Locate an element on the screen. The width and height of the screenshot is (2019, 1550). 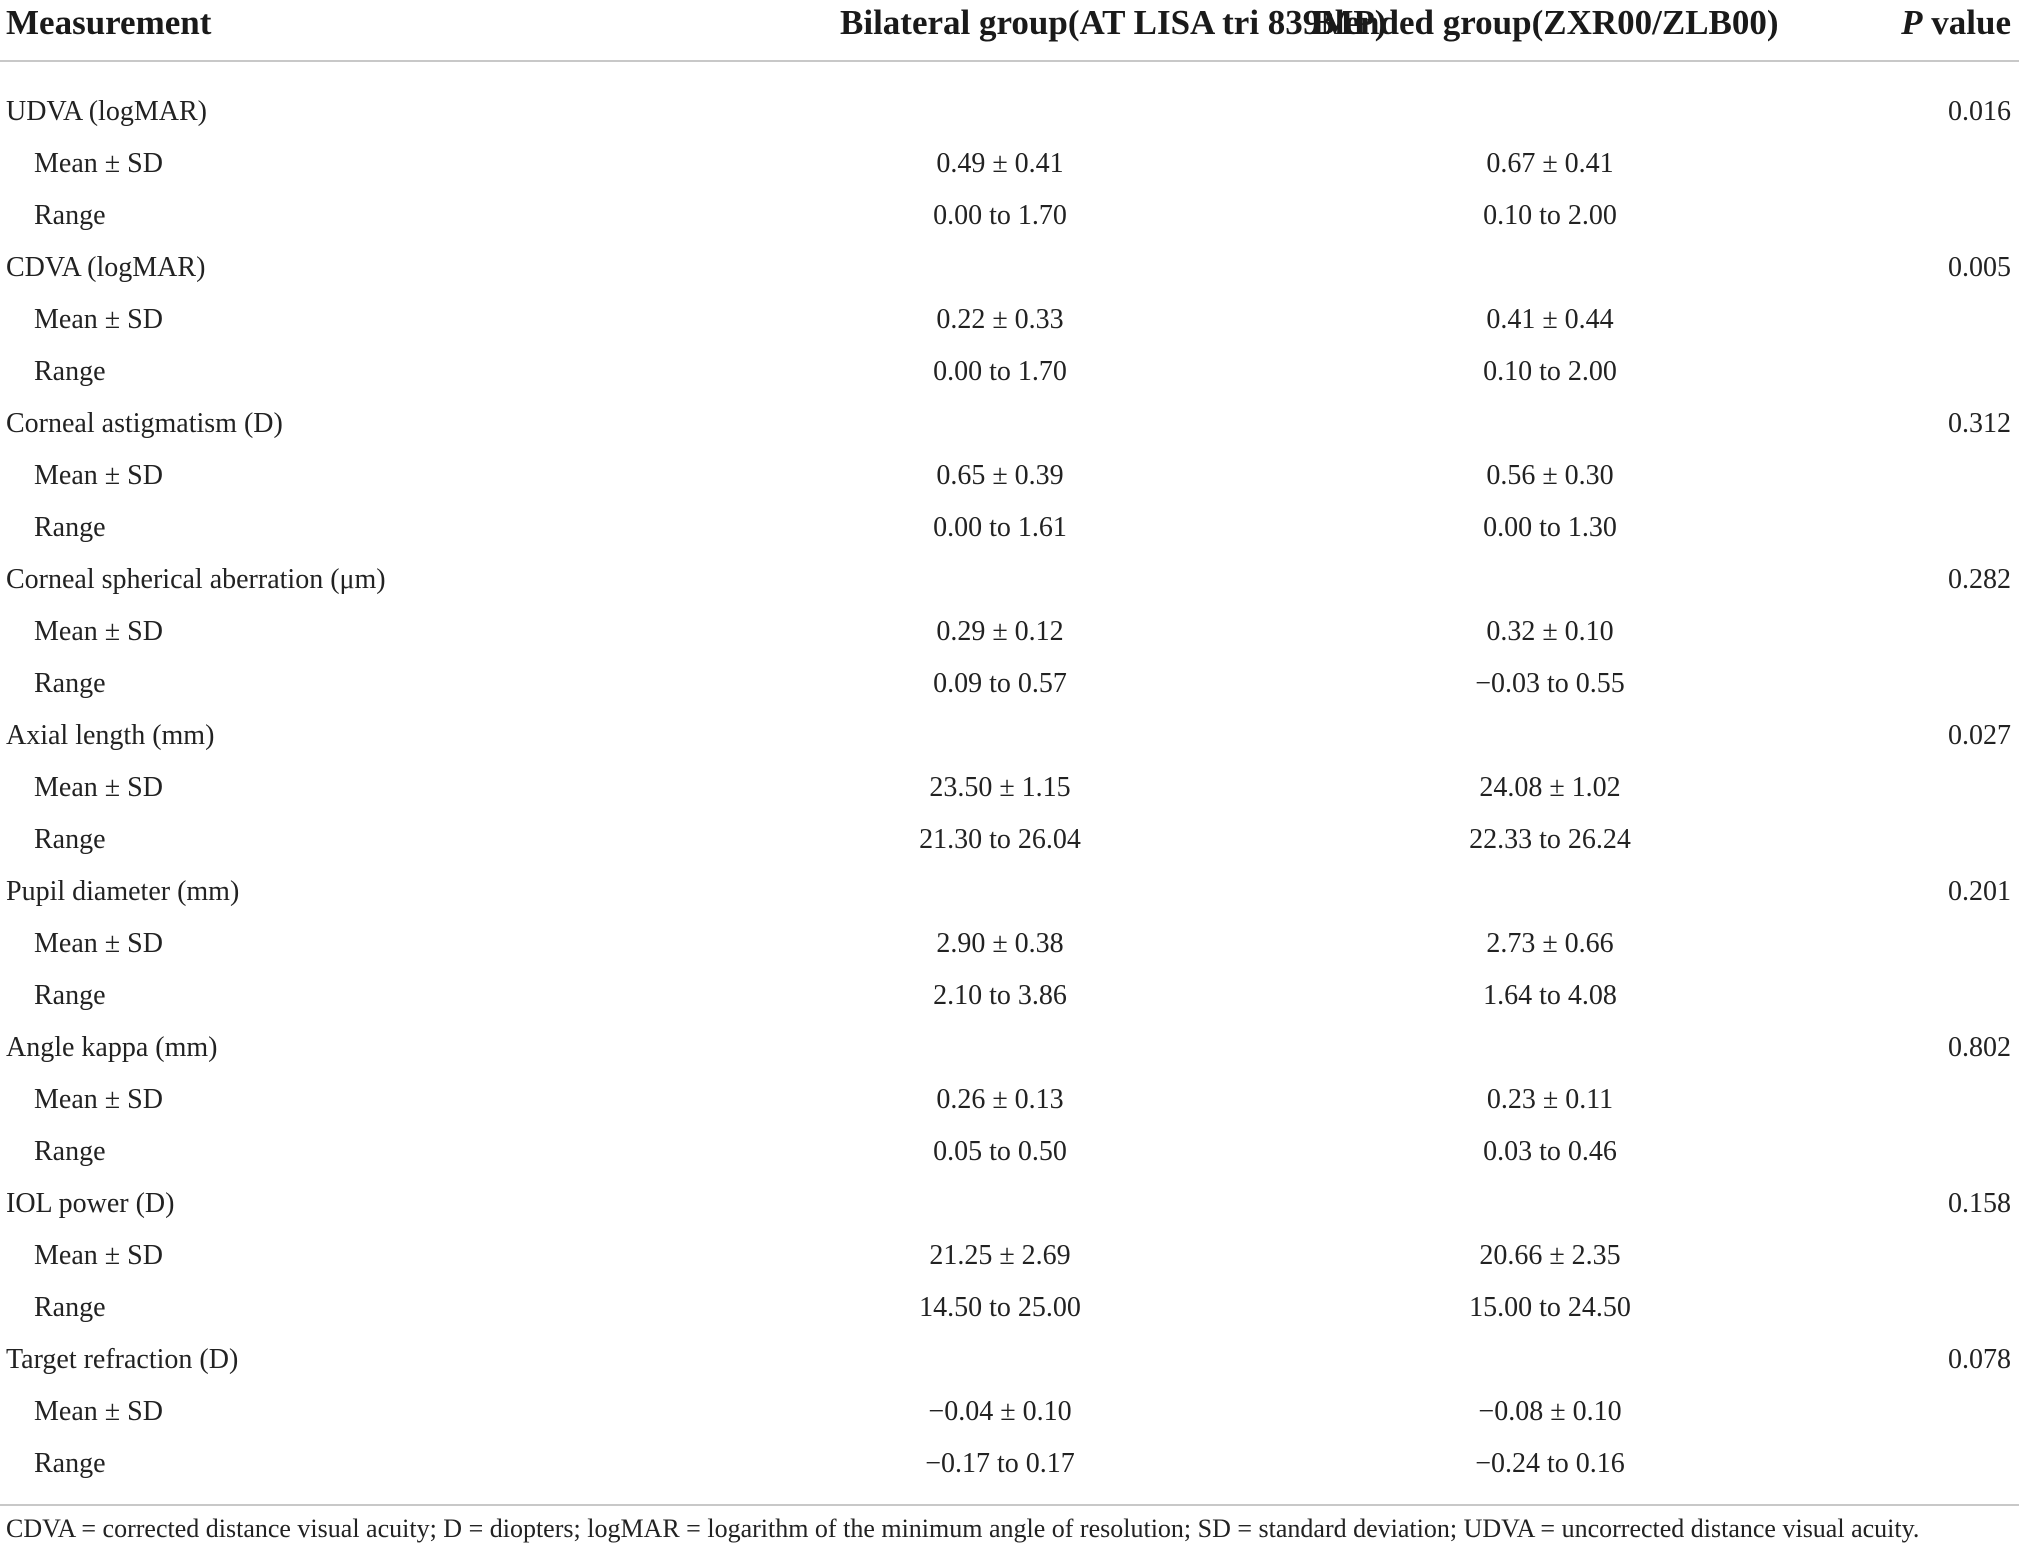
p-value: 0.078 is located at coordinates (1979, 1359).